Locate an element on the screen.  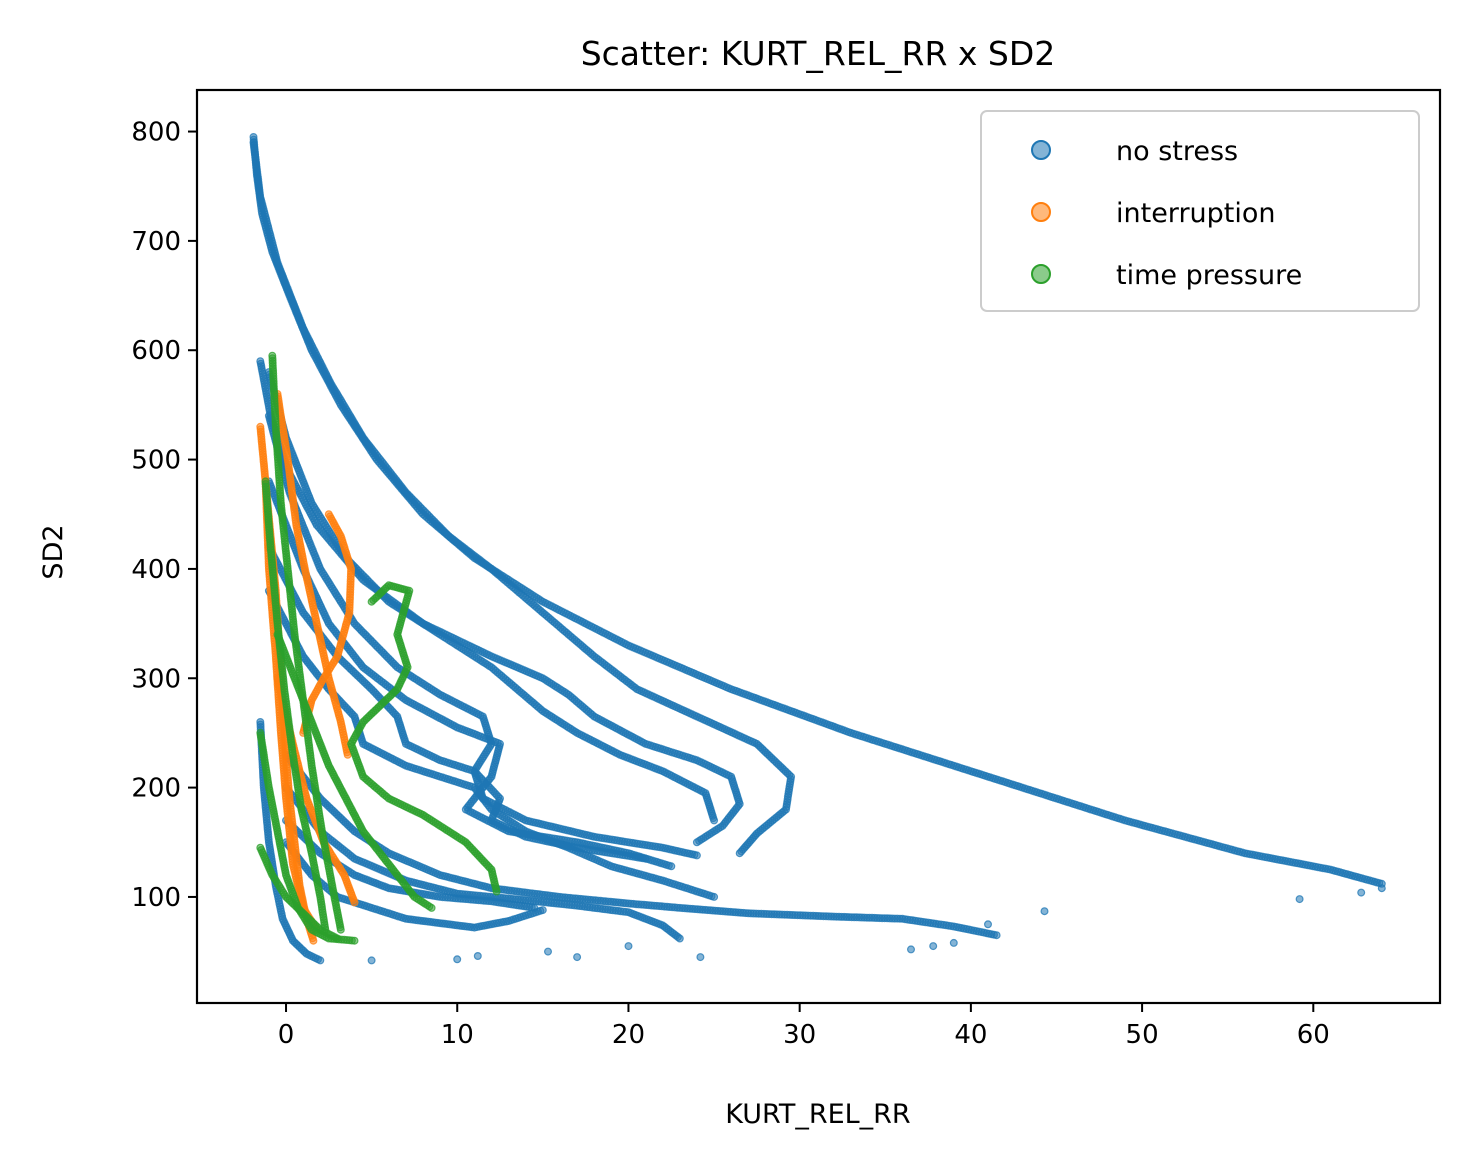
x-axis: 0 10 20 30 40 50 60 is located at coordinates (804, 1026).